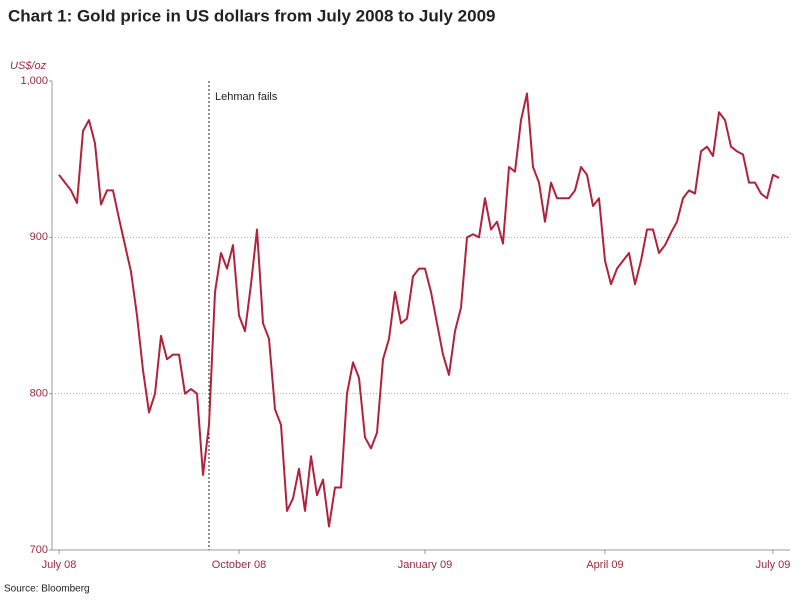  Describe the element at coordinates (604, 565) in the screenshot. I see `x-tick-label: April 09` at that location.